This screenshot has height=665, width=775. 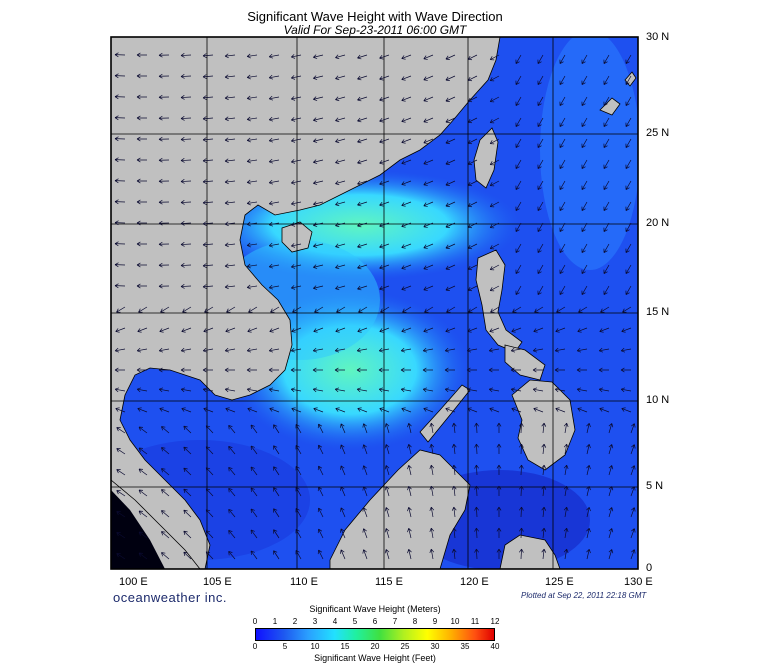 What do you see at coordinates (133, 582) in the screenshot?
I see `lon-label-100e: 100 E` at bounding box center [133, 582].